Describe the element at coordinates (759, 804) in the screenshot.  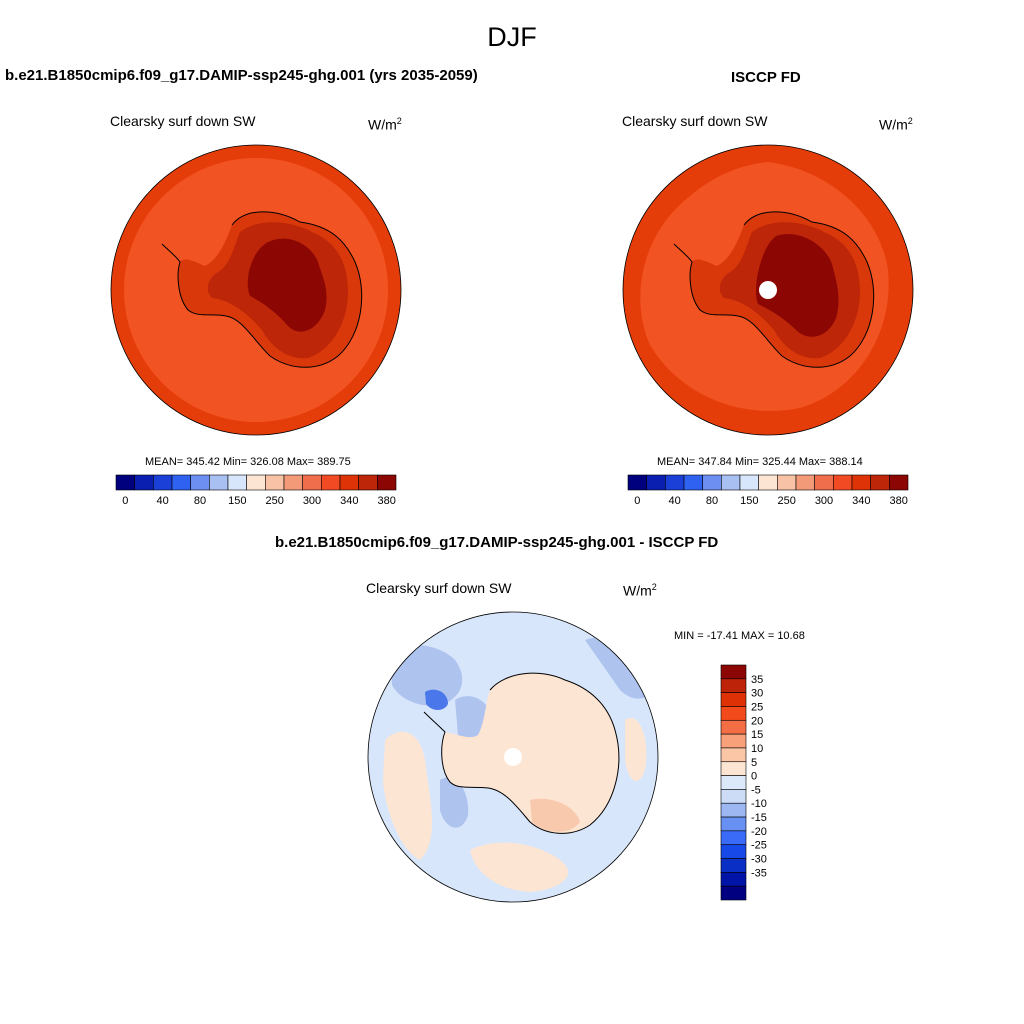
I see `colorbar-tick-label: -10` at that location.